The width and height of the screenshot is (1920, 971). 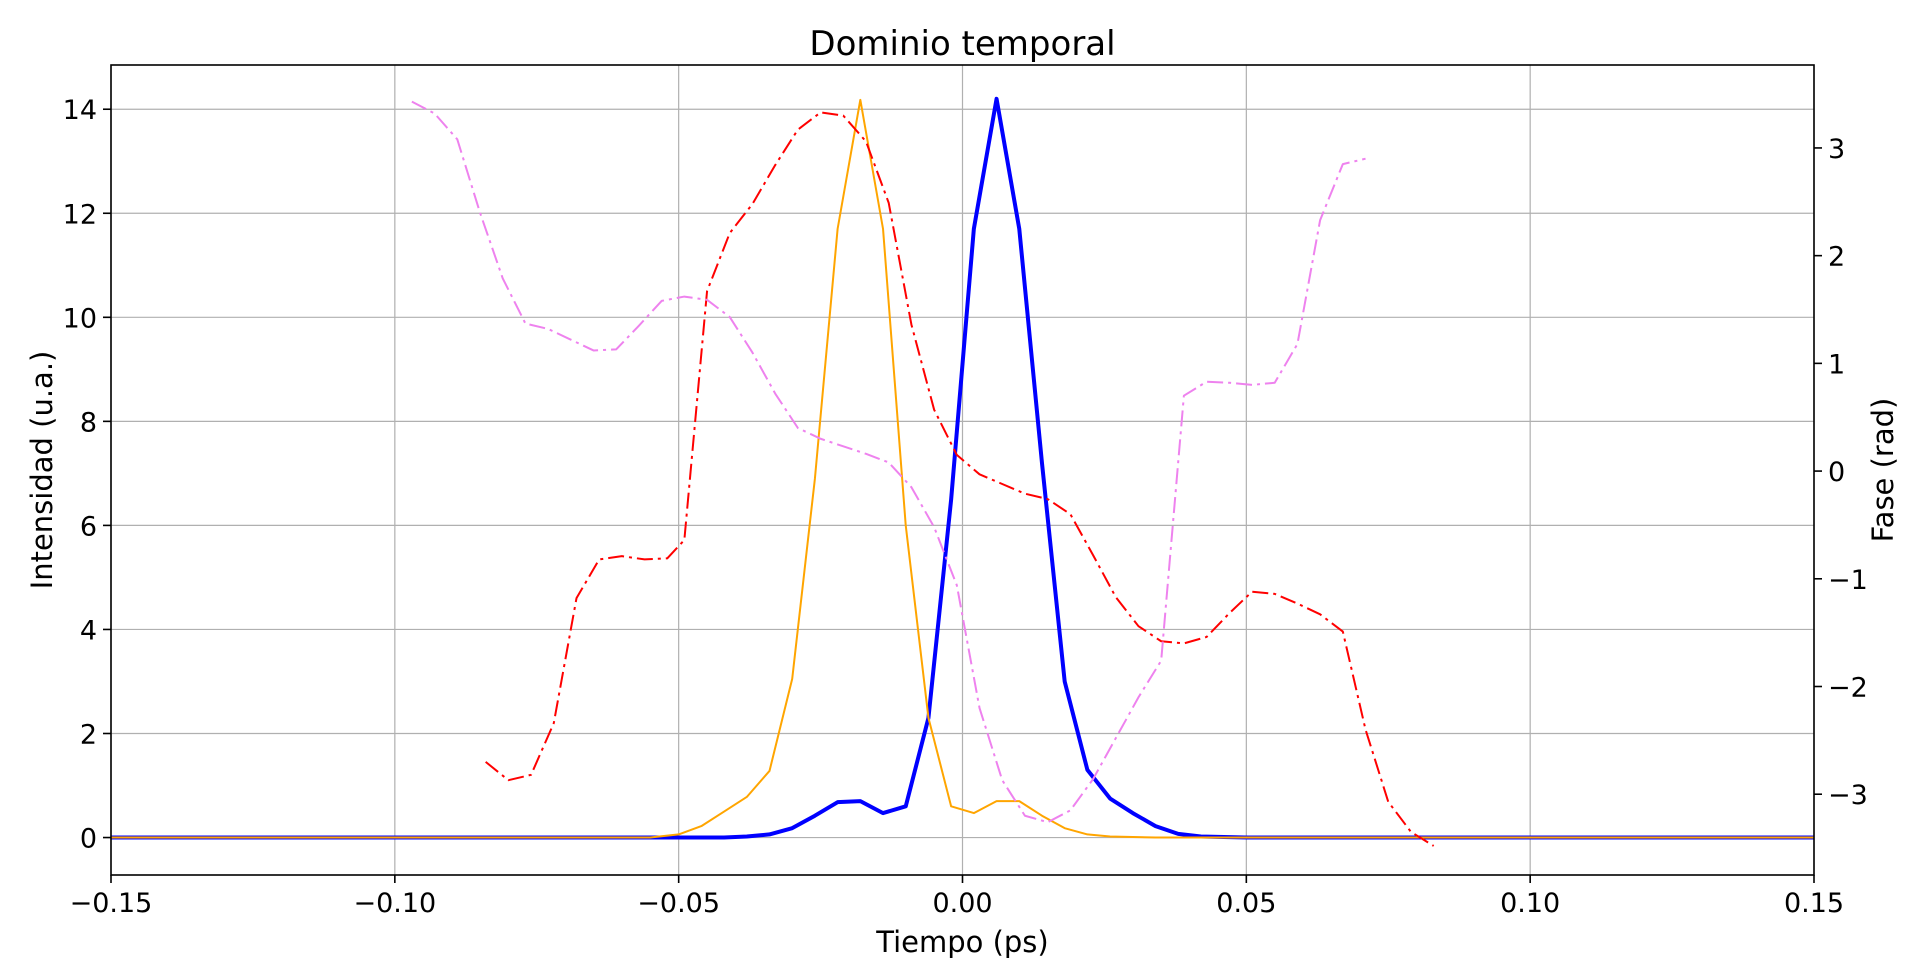 I want to click on y-tick-label: 2, so click(x=88, y=734).